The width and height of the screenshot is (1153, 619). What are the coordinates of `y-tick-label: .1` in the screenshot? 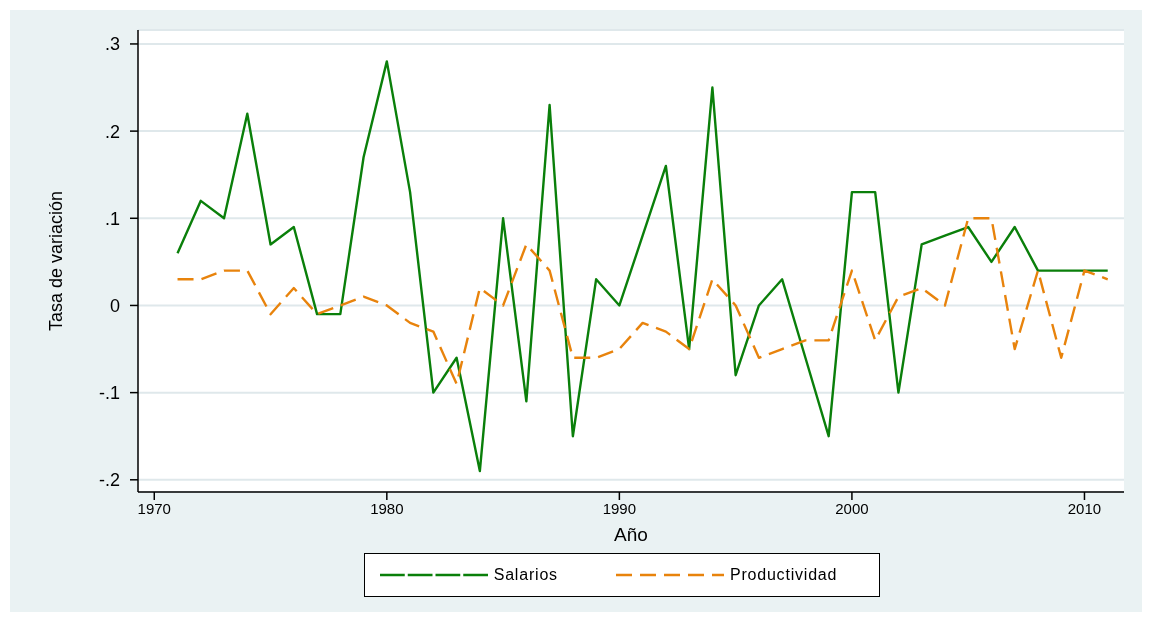 It's located at (112, 218).